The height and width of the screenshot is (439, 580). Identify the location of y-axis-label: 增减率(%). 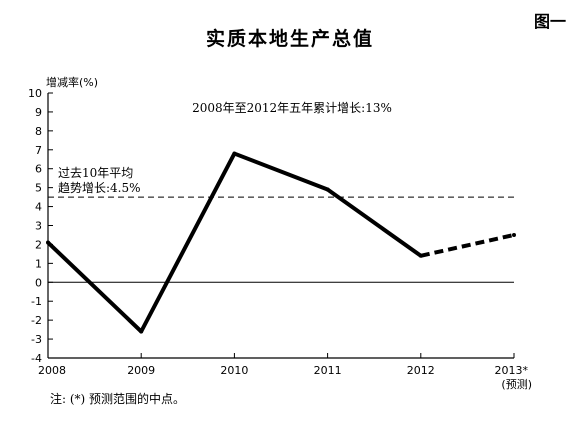
(72, 82).